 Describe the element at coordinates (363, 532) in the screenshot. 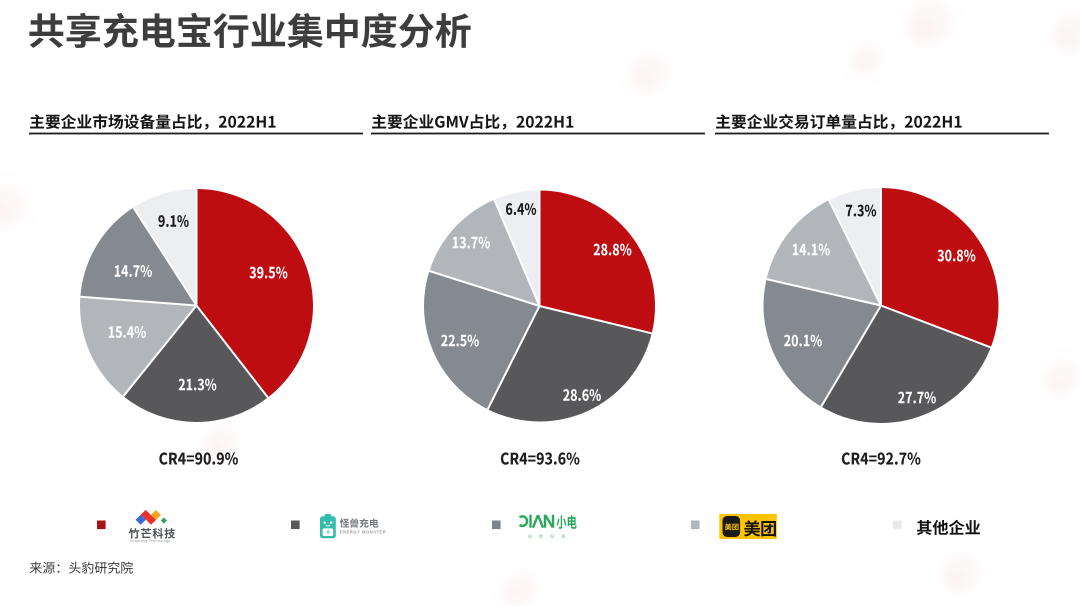

I see `svg-text: ENERGY MONSTER` at that location.